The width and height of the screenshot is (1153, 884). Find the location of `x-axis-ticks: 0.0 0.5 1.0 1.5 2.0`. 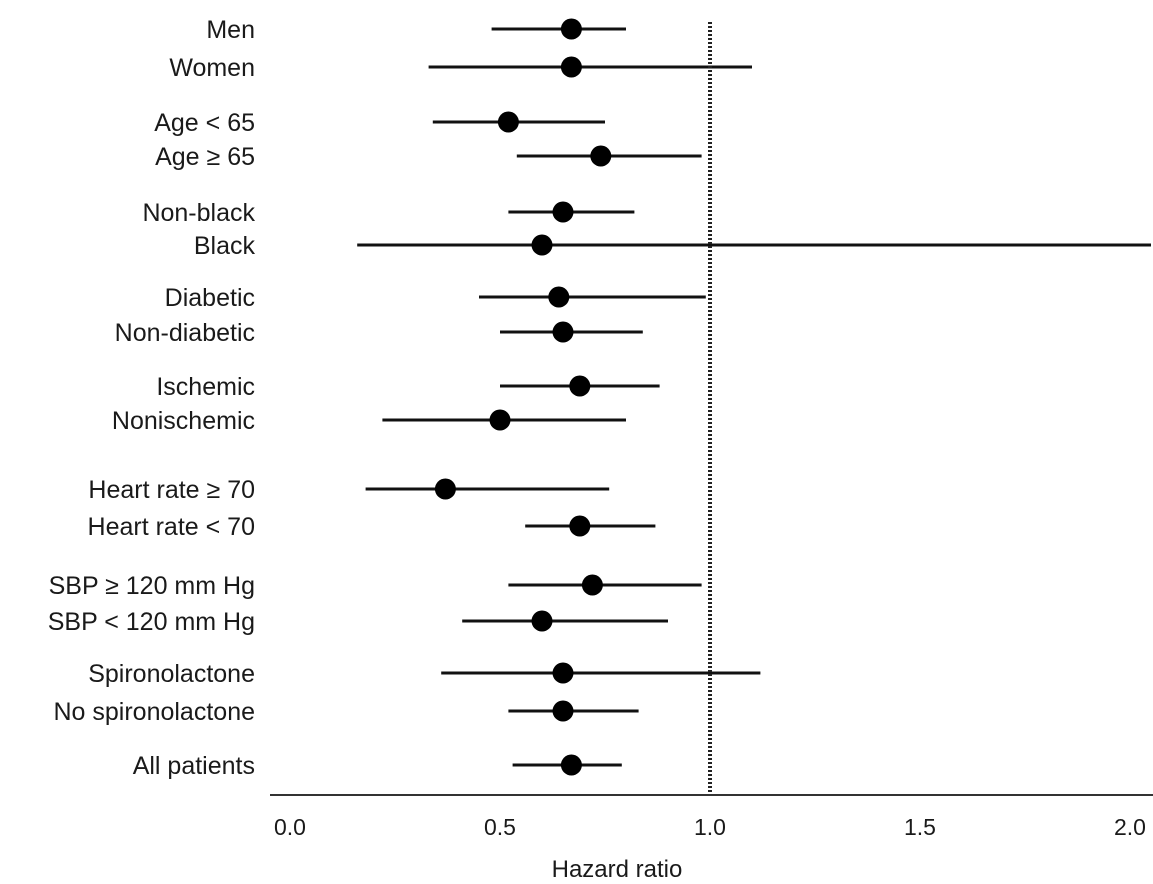

x-axis-ticks: 0.0 0.5 1.0 1.5 2.0 is located at coordinates (710, 827).